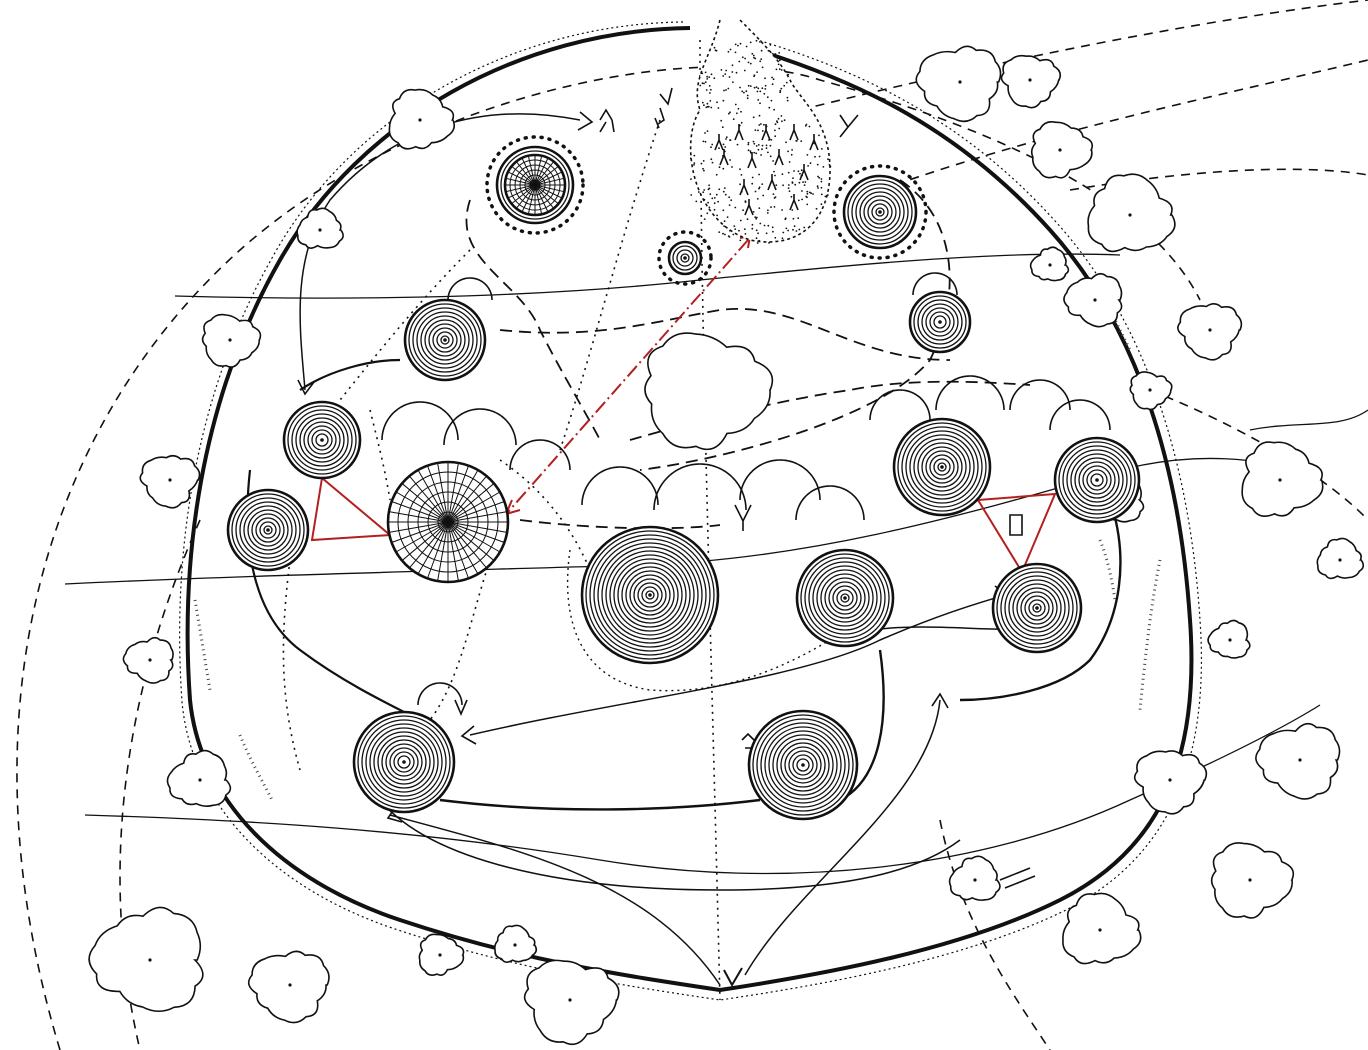 This screenshot has height=1050, width=1368. What do you see at coordinates (555, 900) in the screenshot?
I see `entry-path-left` at bounding box center [555, 900].